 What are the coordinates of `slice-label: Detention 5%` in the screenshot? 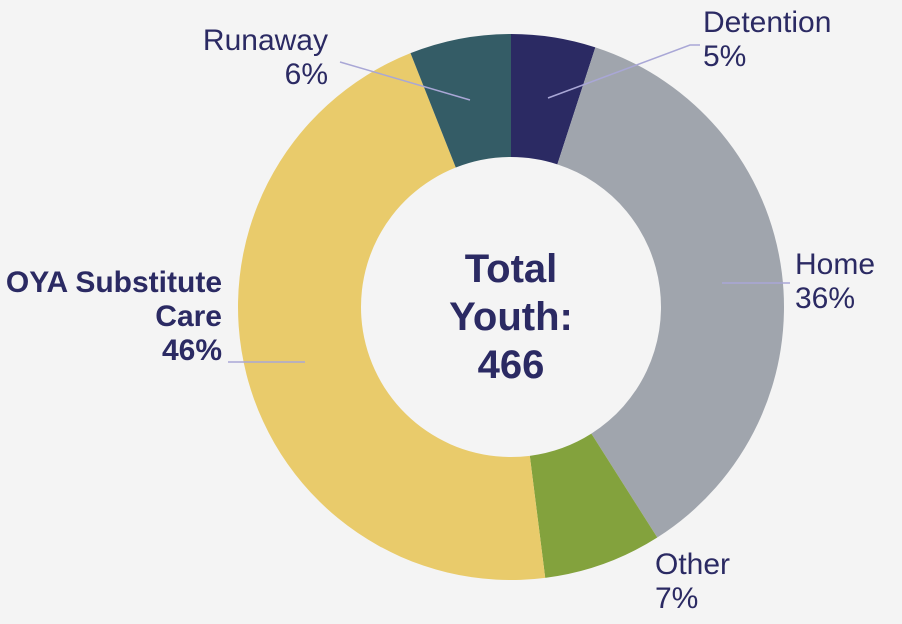 It's located at (802, 40).